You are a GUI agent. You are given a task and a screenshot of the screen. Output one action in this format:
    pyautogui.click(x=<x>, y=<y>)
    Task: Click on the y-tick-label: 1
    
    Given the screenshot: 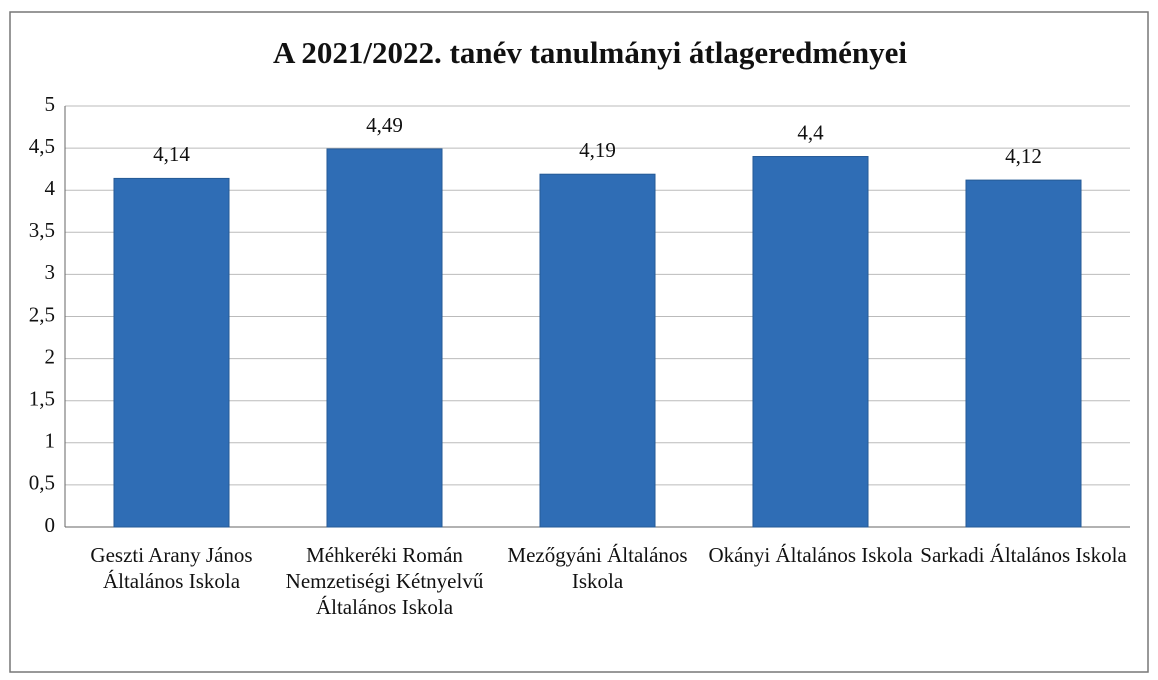 What is the action you would take?
    pyautogui.click(x=50, y=441)
    